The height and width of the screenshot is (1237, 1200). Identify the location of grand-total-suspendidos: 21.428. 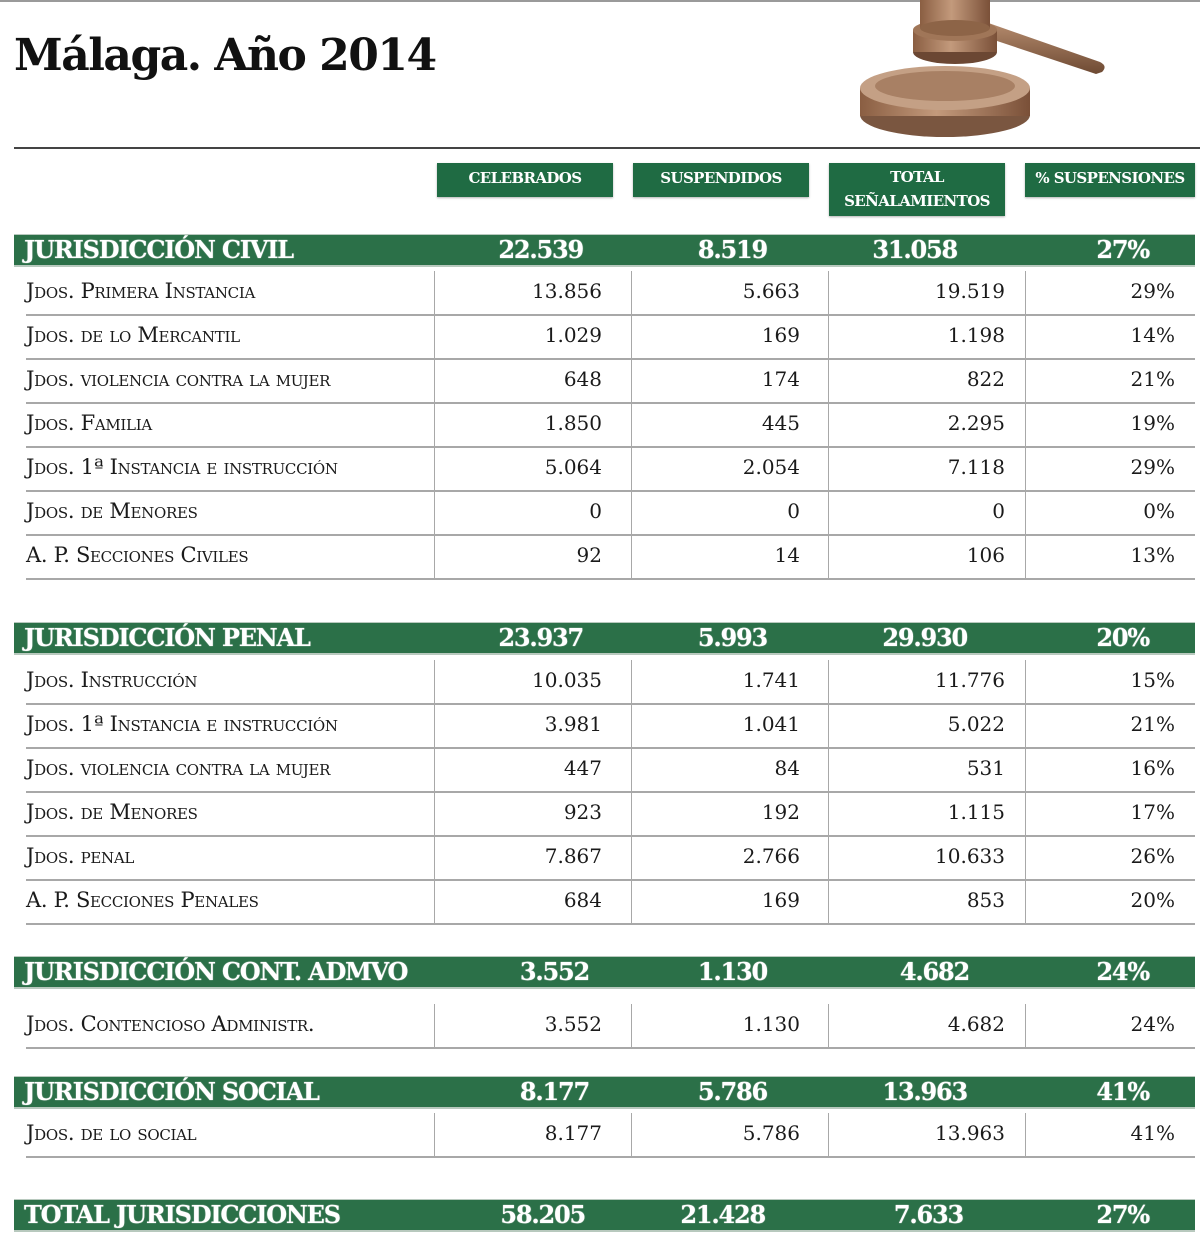
(723, 1214).